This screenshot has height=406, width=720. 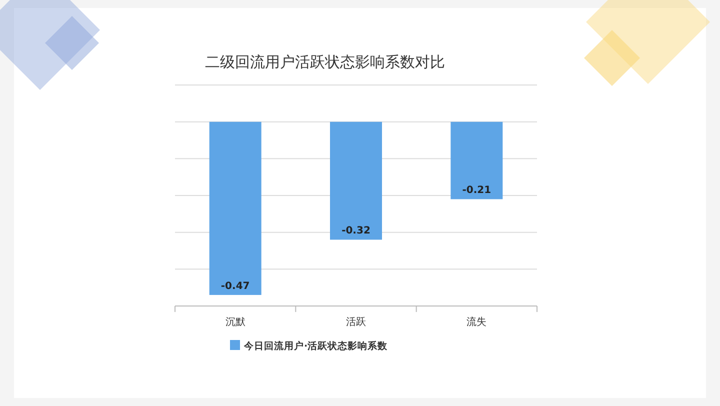 What do you see at coordinates (235, 322) in the screenshot?
I see `x-tick-label: 沉默` at bounding box center [235, 322].